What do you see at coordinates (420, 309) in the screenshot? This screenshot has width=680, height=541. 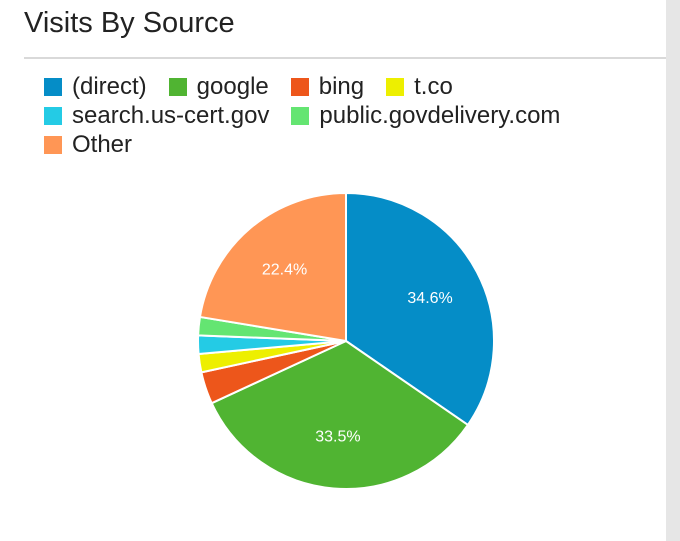 I see `pie-slice-direct` at bounding box center [420, 309].